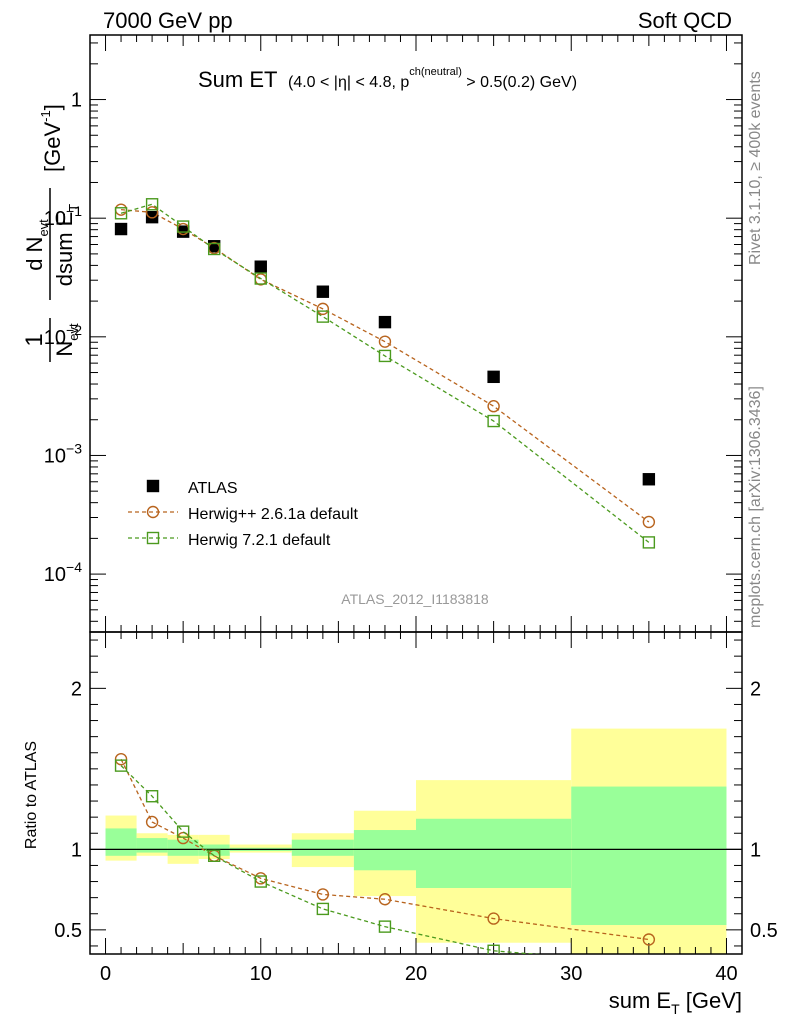  Describe the element at coordinates (153, 512) in the screenshot. I see `legend-marker-herwigpp` at that location.